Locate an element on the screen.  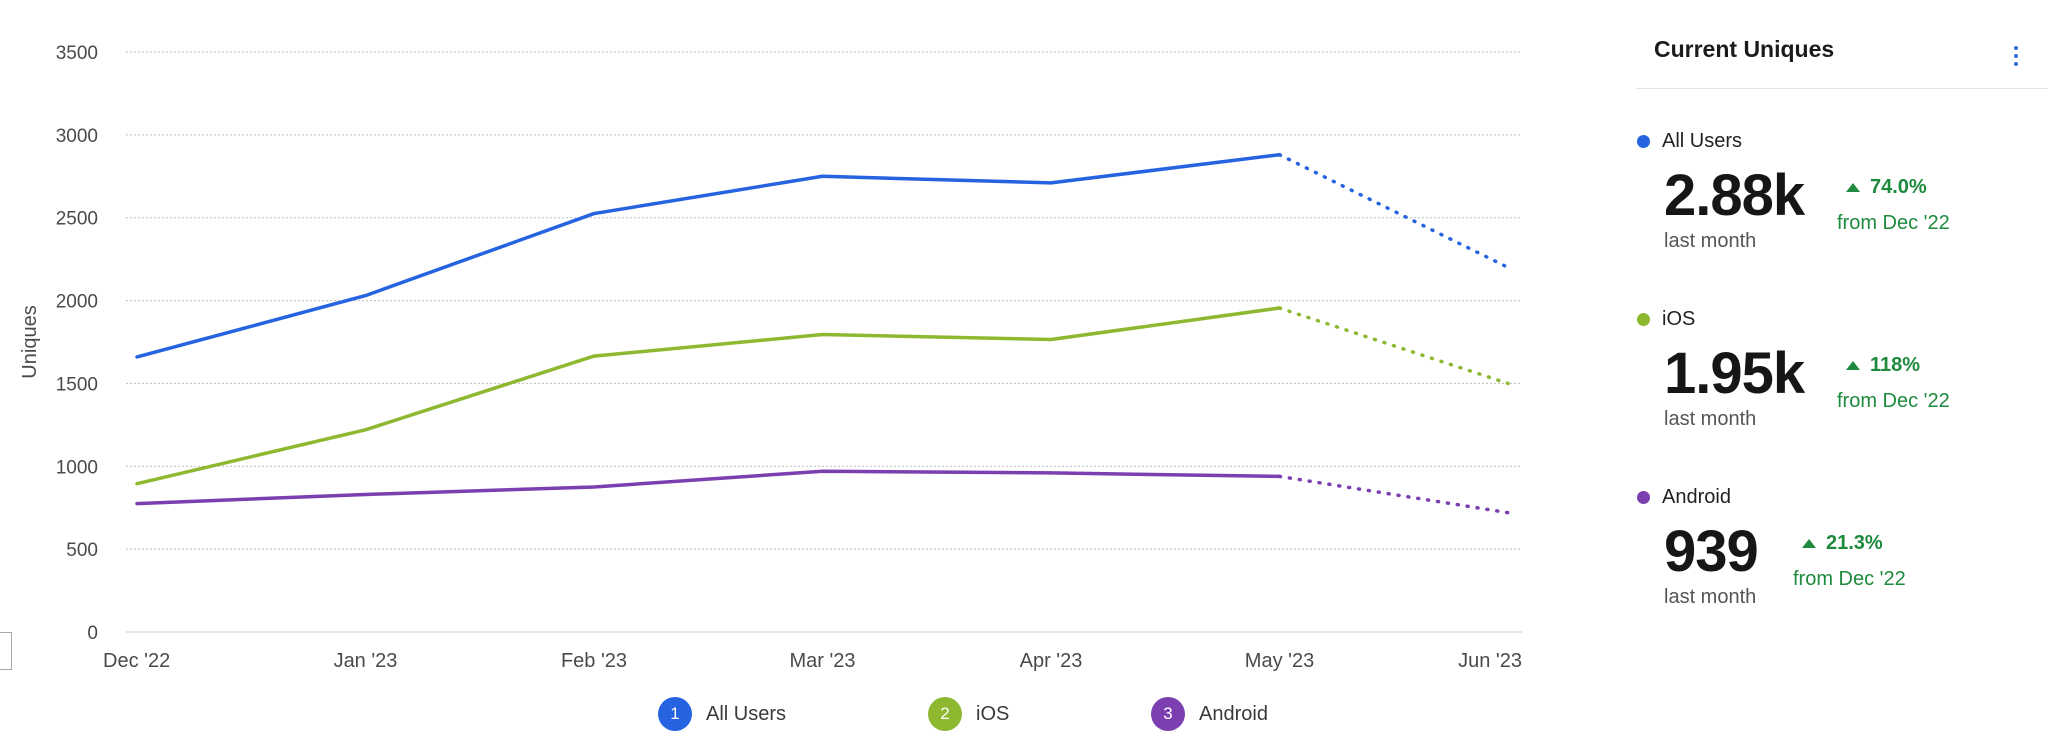
metric-ios: iOS 1.95k last month 118% from Dec '22 is located at coordinates (1842, 383).